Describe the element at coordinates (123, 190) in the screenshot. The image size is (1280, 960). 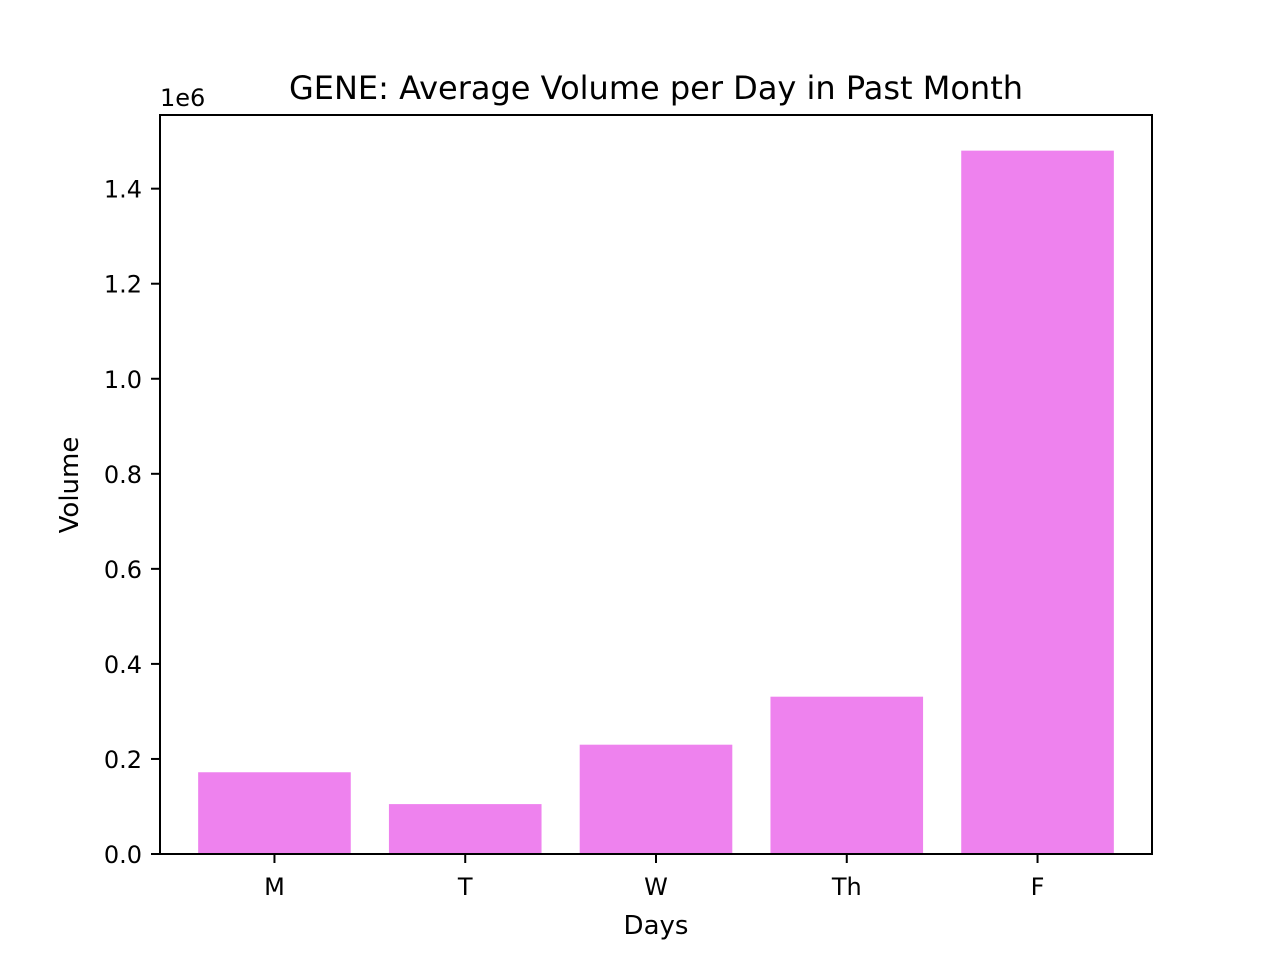
I see `y-tick-label: 1.4` at that location.